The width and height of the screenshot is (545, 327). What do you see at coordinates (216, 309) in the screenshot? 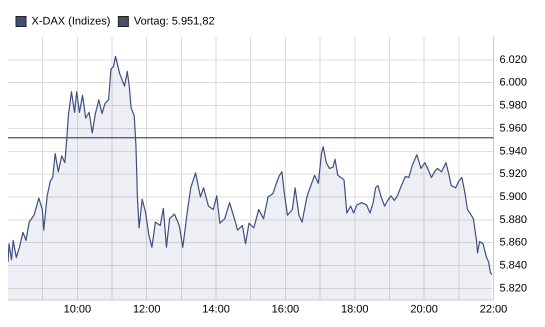
I see `x-tick-label: 14:00` at bounding box center [216, 309].